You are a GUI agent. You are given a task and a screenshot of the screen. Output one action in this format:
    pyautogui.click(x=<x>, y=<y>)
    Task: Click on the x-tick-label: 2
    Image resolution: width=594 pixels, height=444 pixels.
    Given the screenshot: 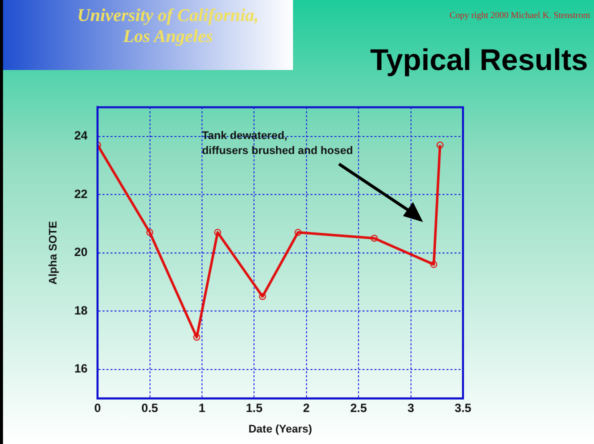 What is the action you would take?
    pyautogui.click(x=306, y=407)
    